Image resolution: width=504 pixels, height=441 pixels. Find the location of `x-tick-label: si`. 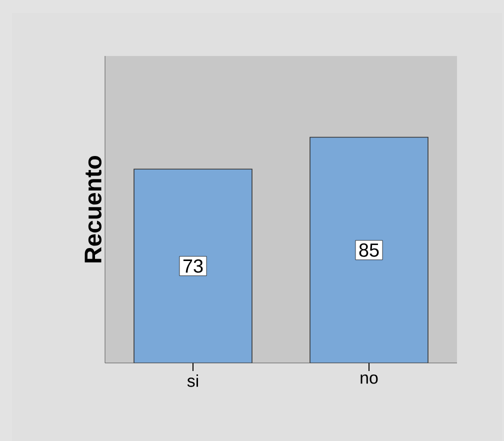

x-tick-label: si is located at coordinates (192, 380).